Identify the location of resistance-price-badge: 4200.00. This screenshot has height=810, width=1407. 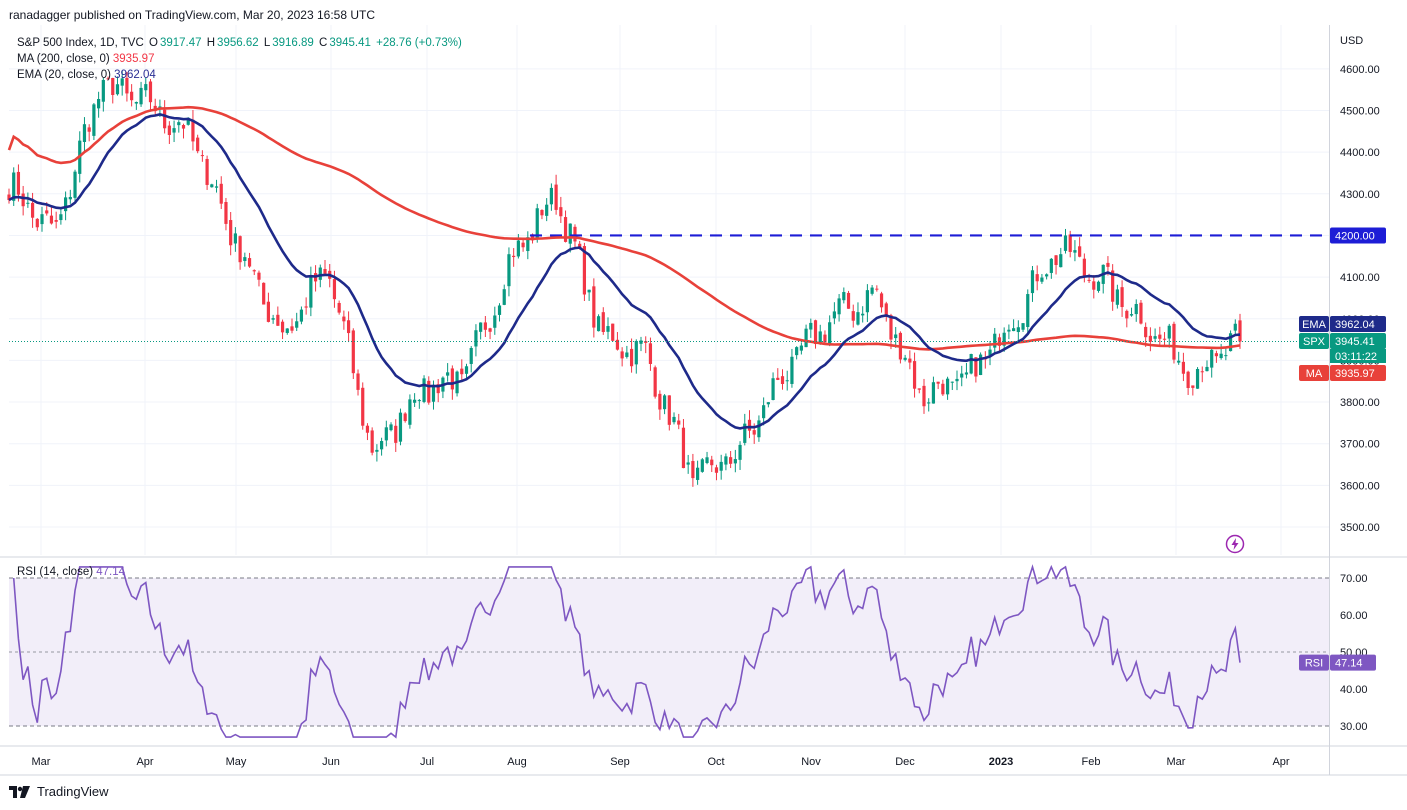
(1358, 235).